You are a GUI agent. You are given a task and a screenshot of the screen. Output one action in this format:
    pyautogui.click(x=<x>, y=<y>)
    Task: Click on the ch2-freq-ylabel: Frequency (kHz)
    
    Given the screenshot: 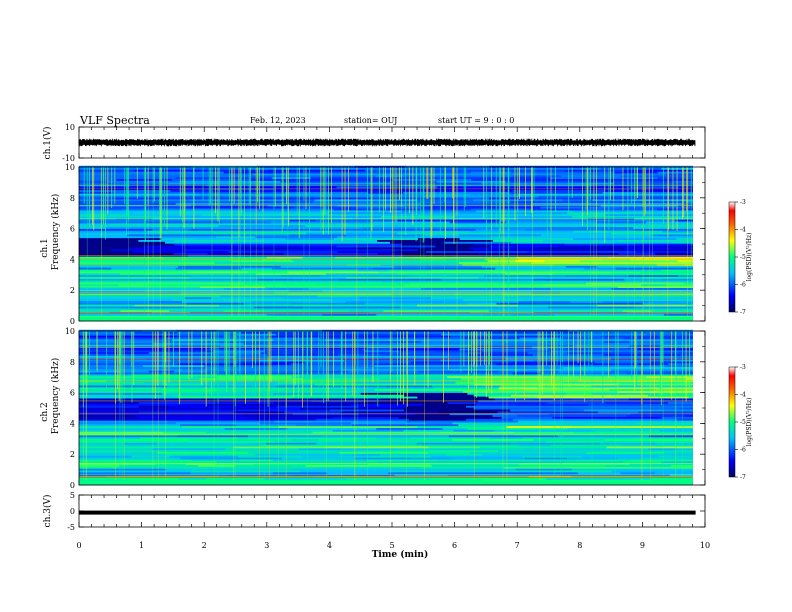 What is the action you would take?
    pyautogui.click(x=55, y=396)
    